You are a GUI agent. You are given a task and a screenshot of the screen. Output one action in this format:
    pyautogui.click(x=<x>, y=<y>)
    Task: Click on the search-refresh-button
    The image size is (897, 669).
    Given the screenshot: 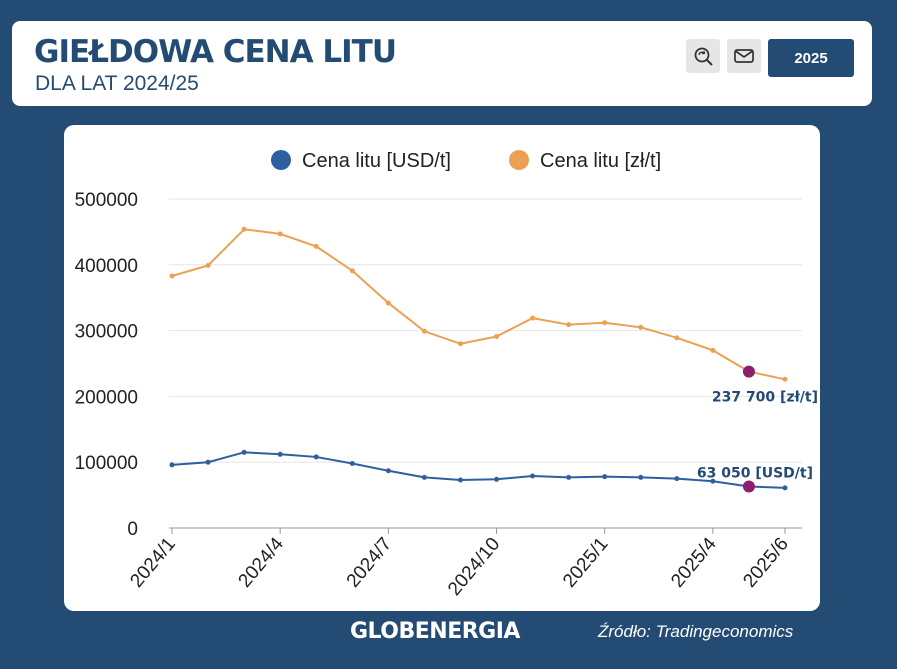 What is the action you would take?
    pyautogui.click(x=703, y=56)
    